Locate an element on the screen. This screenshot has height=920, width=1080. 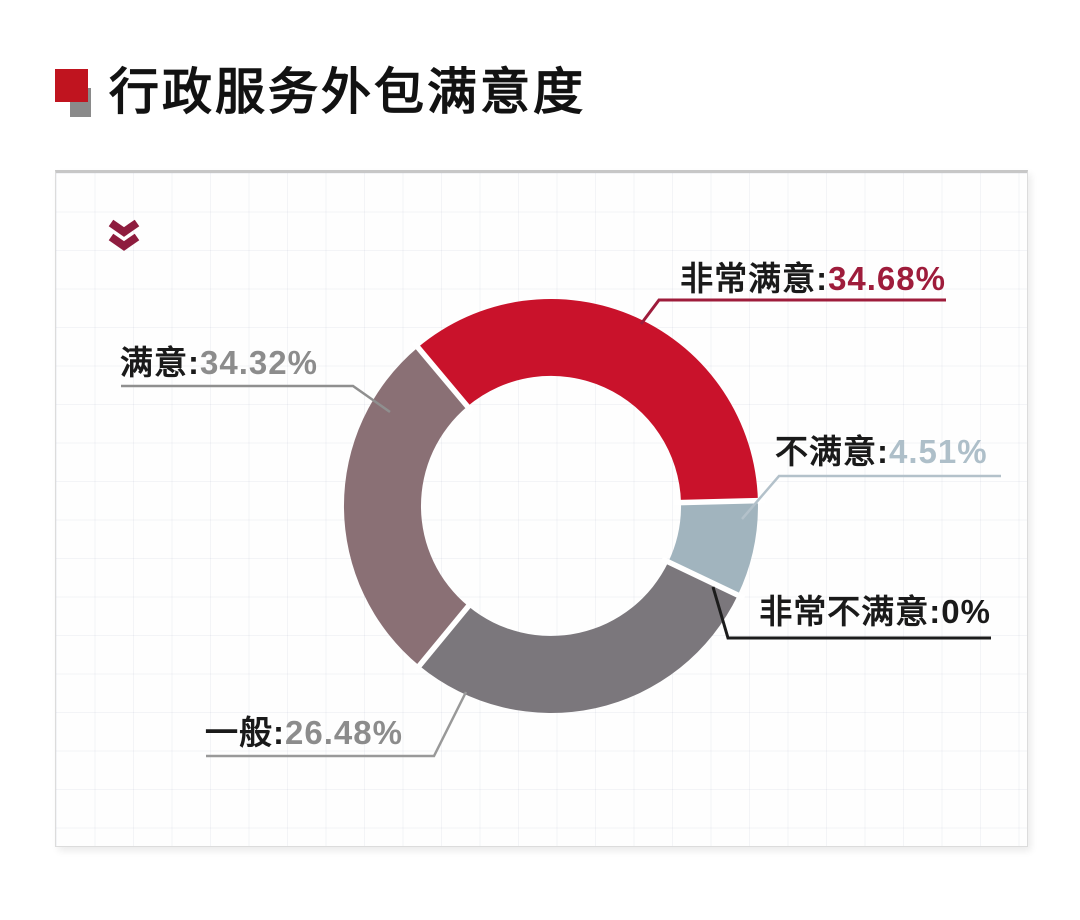
chevron-svg is located at coordinates (124, 235).